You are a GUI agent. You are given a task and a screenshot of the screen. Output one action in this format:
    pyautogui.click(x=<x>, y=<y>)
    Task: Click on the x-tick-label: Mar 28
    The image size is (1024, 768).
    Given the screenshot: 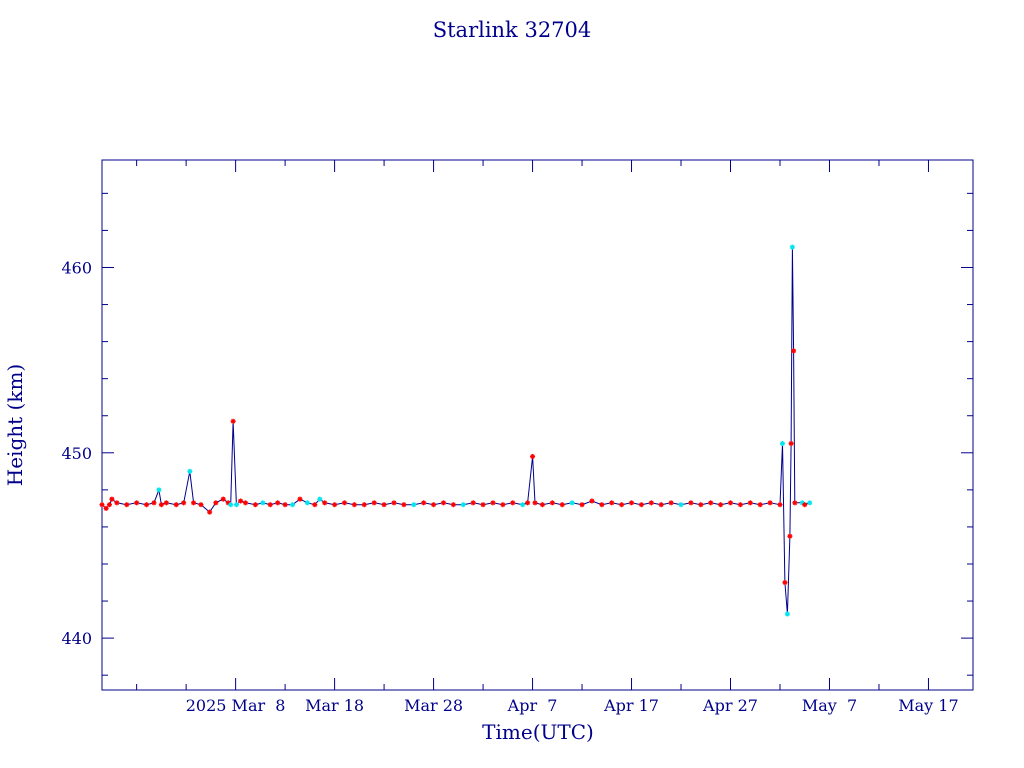 What is the action you would take?
    pyautogui.click(x=433, y=705)
    